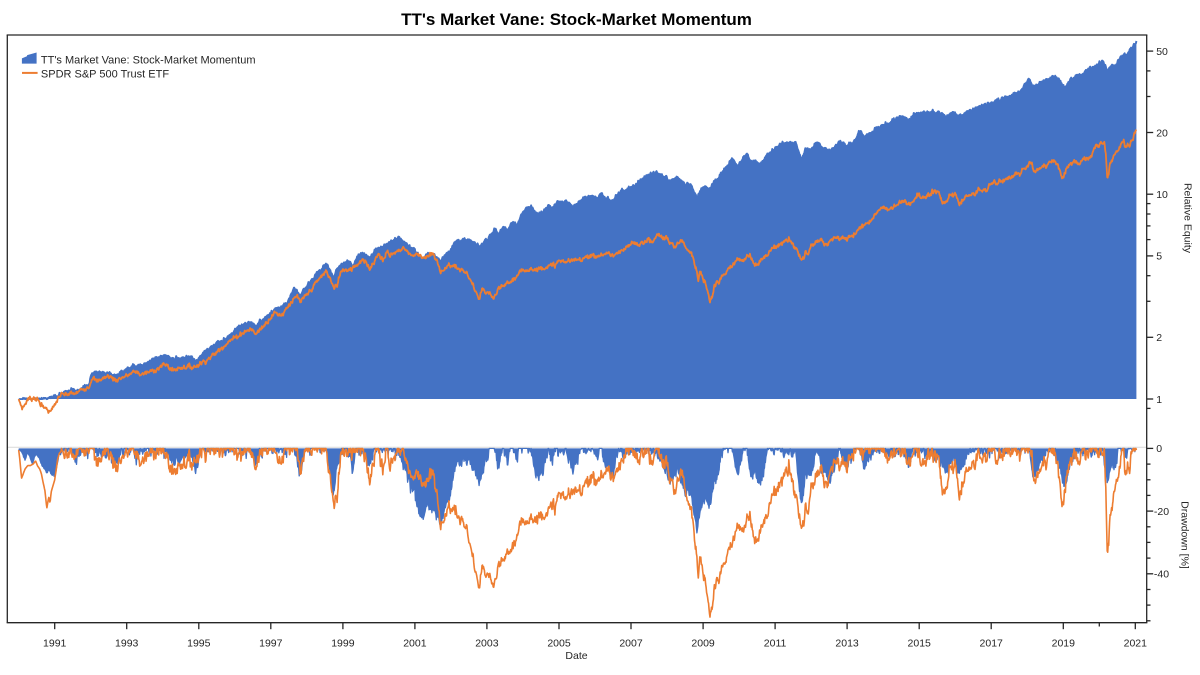 The image size is (1200, 675). Describe the element at coordinates (703, 643) in the screenshot. I see `svg-text: 2009` at that location.